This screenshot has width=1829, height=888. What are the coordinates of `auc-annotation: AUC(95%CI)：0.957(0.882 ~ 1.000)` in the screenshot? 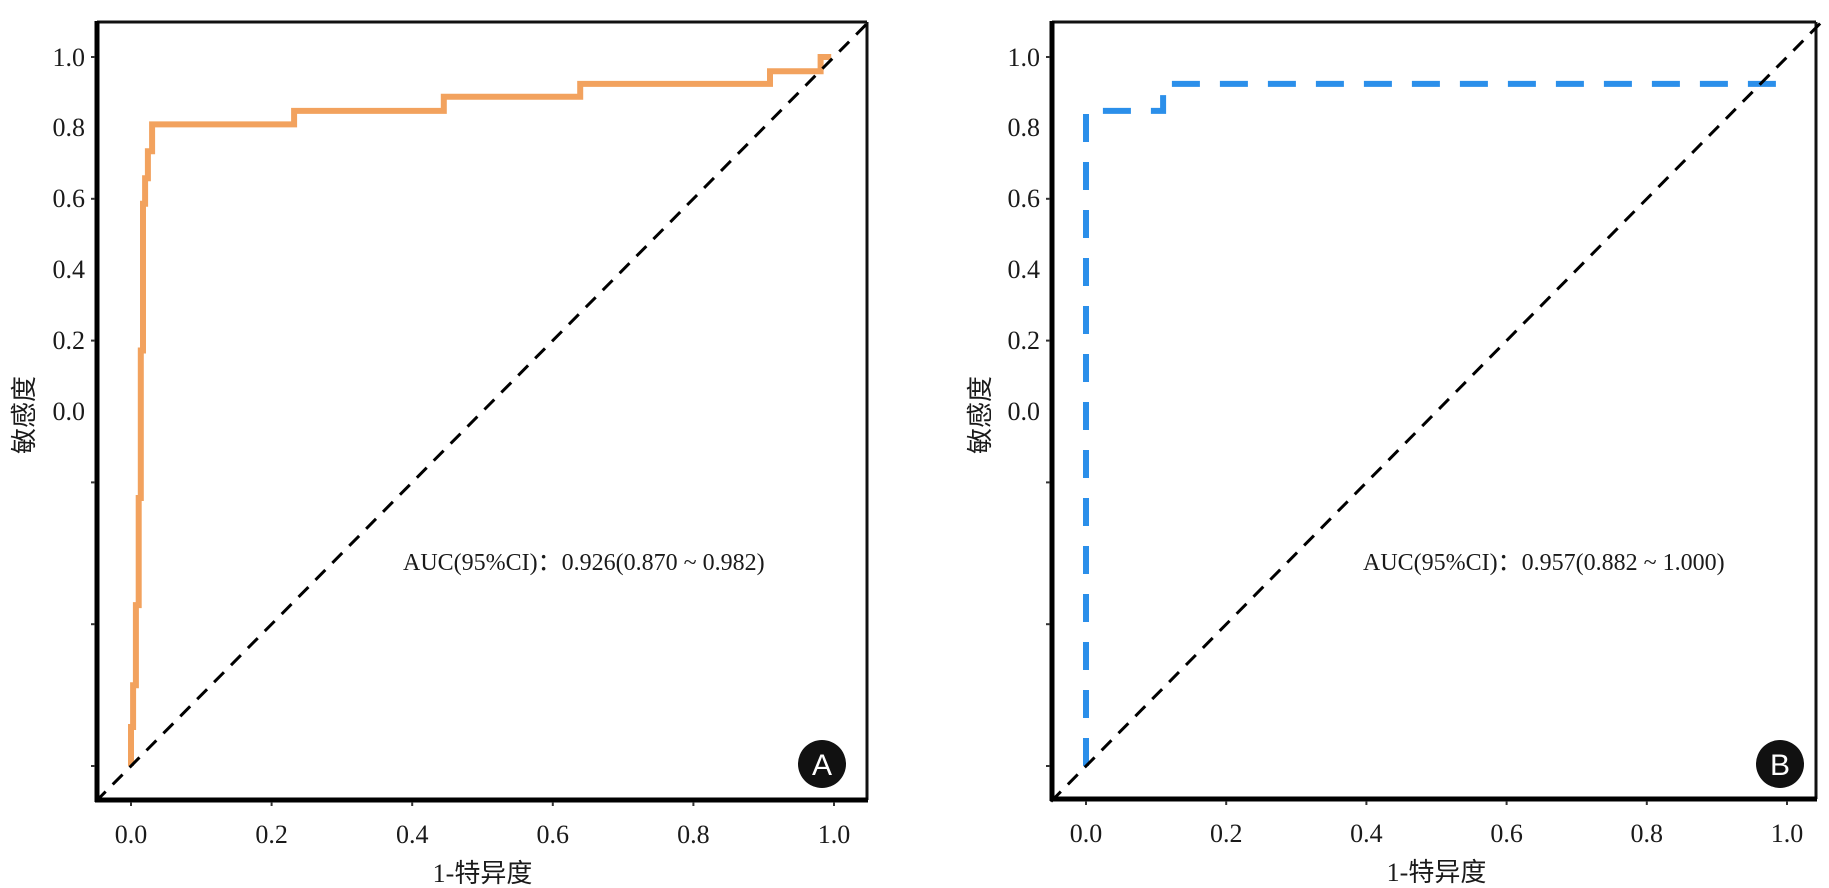 It's located at (1544, 563).